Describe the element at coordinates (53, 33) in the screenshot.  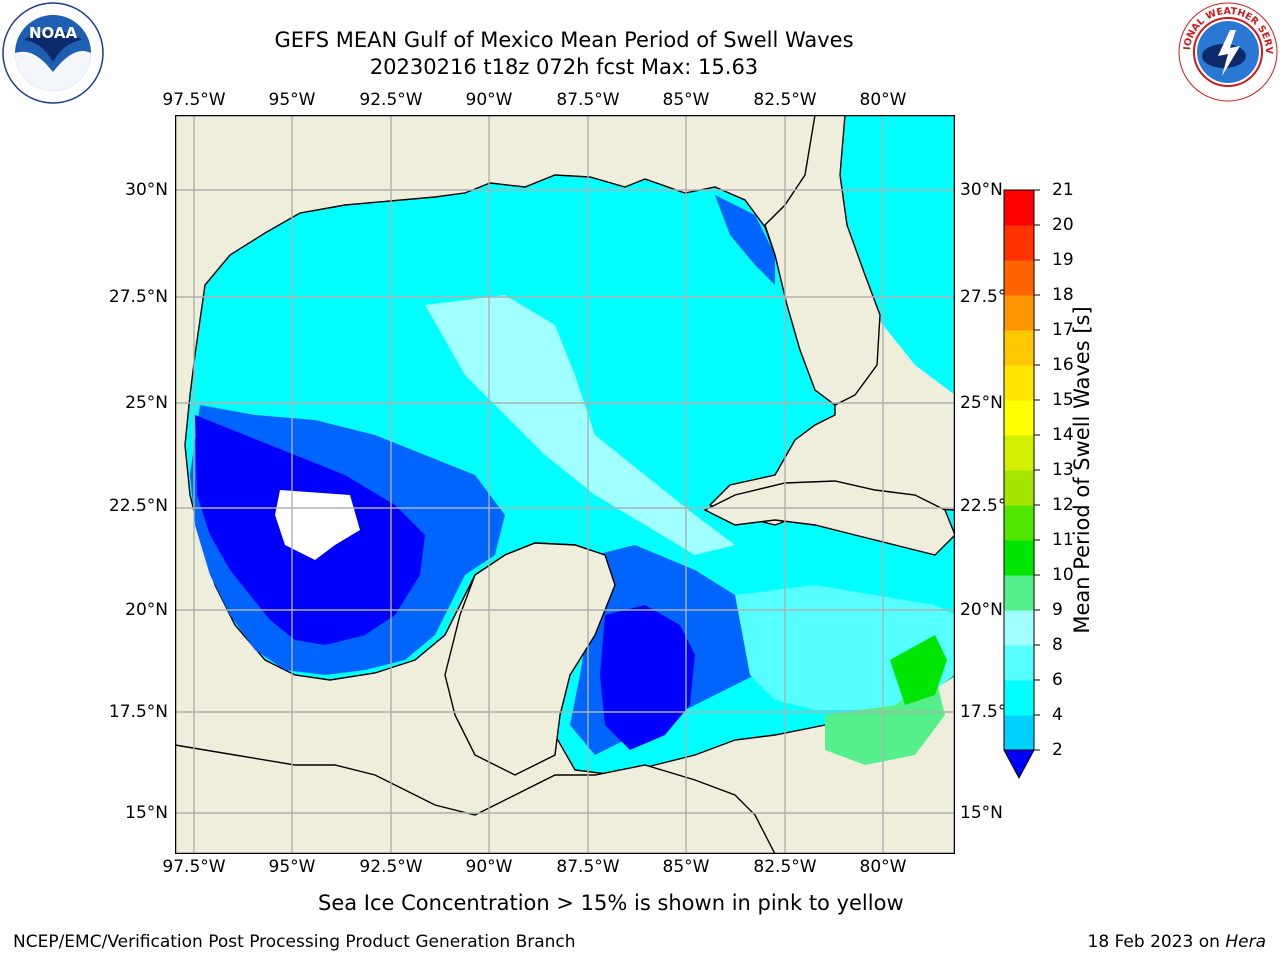
I see `noaa-logo-text: NOAA` at that location.